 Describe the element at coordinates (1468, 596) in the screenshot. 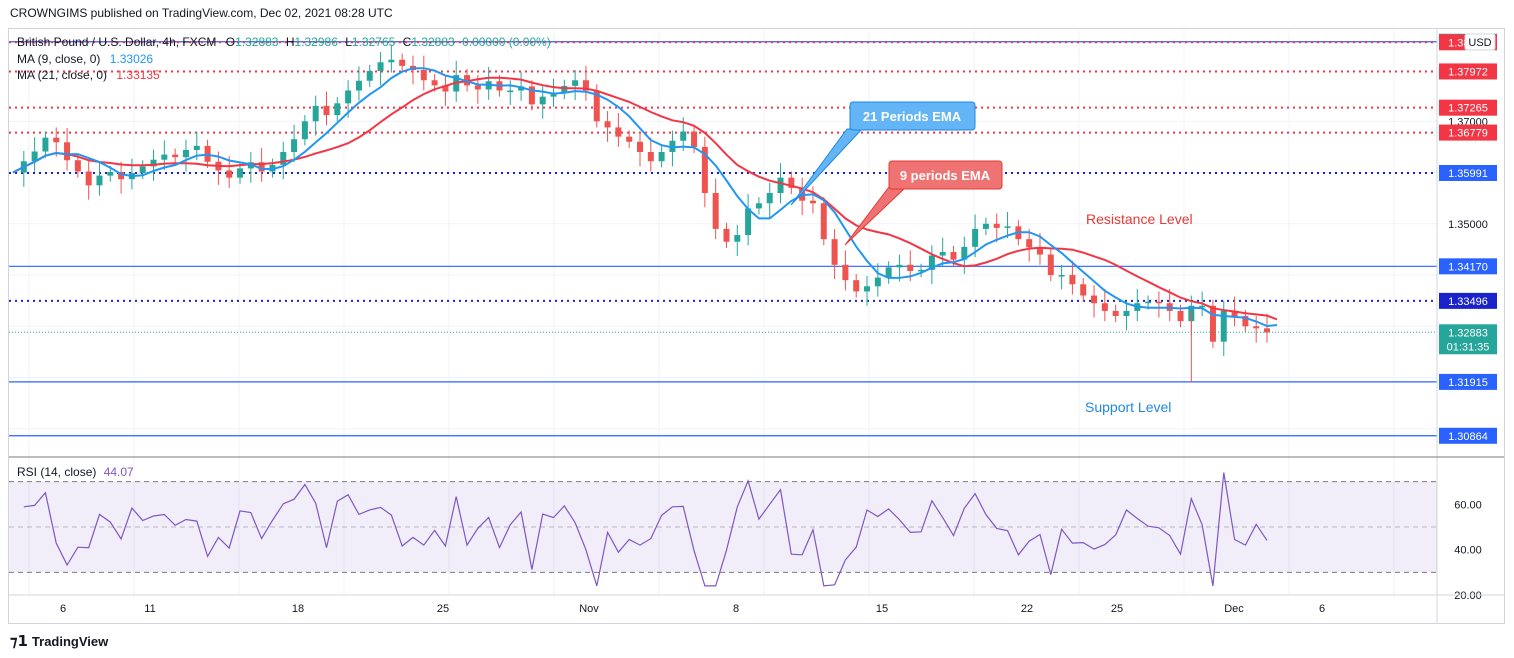

I see `rsi-axis-tick-label: 20.00` at that location.